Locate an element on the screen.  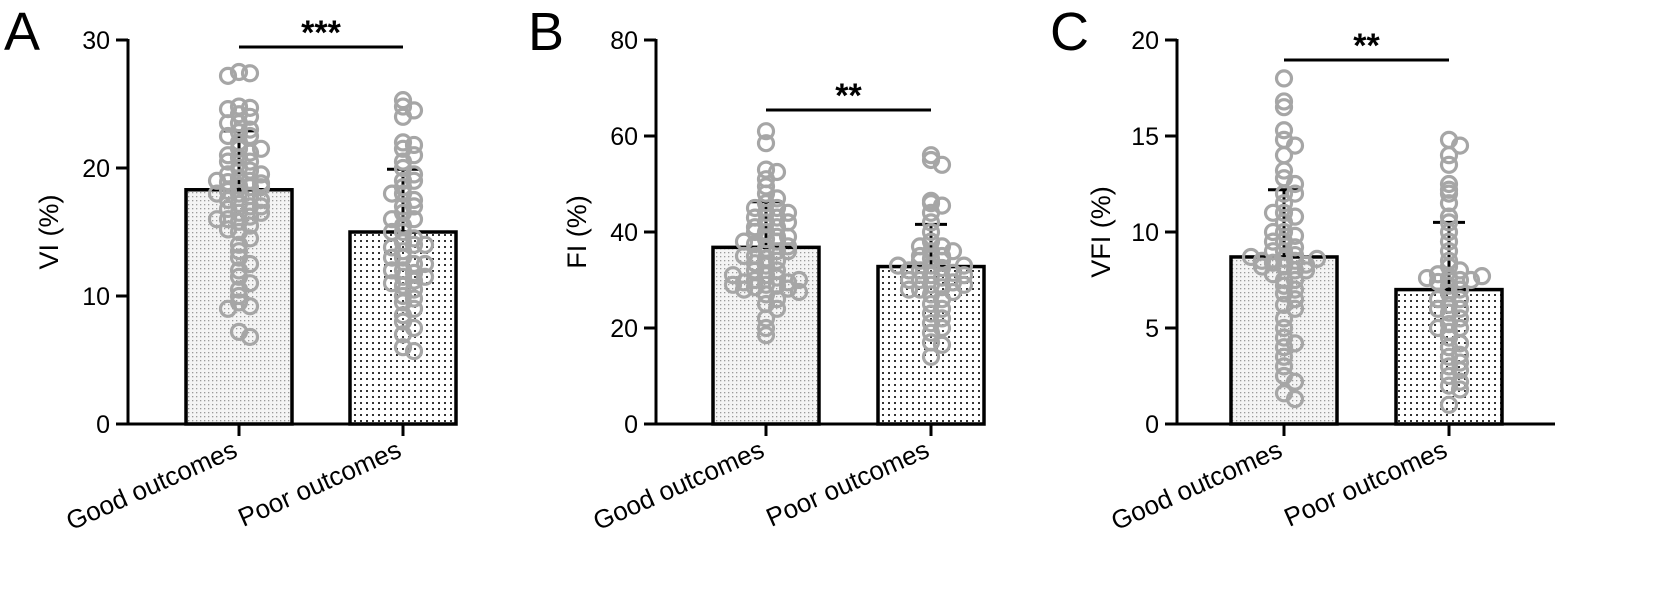
y-axis-label: VI (%) is located at coordinates (49, 231).